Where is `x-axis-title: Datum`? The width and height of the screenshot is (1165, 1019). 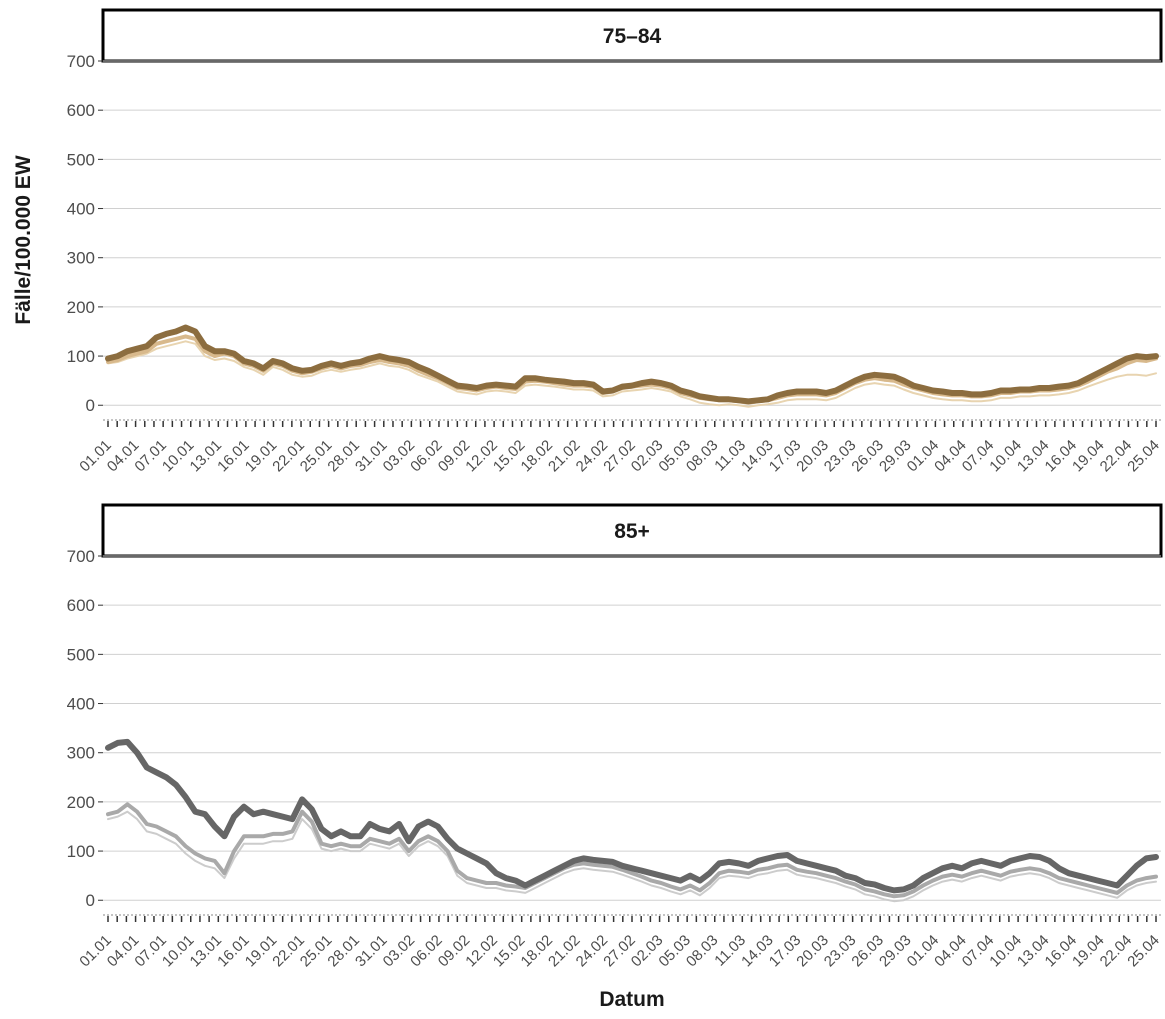
x-axis-title: Datum is located at coordinates (631, 999).